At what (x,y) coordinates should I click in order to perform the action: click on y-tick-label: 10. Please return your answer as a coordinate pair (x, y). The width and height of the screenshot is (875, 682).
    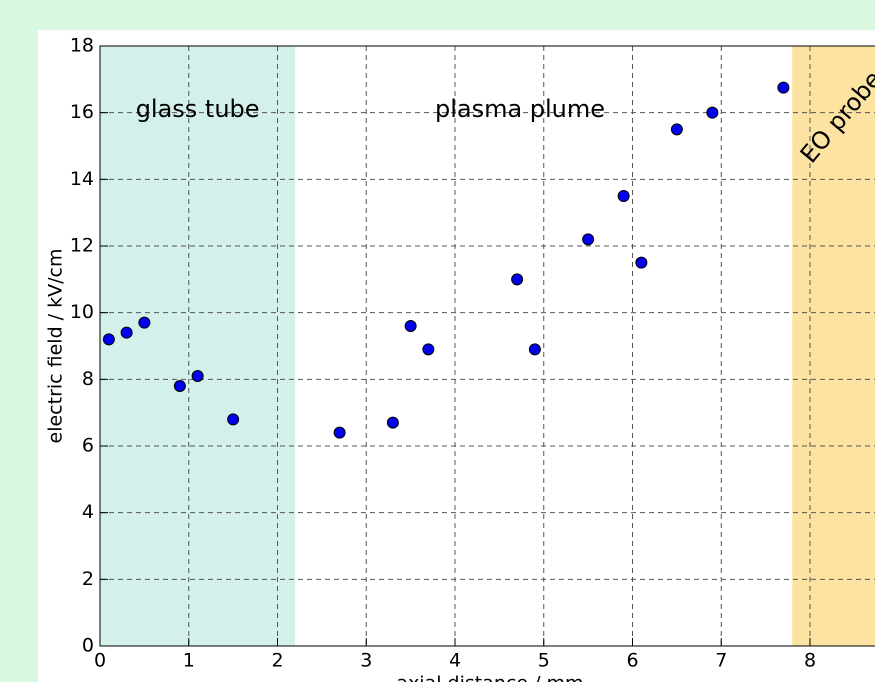
    Looking at the image, I should click on (82, 312).